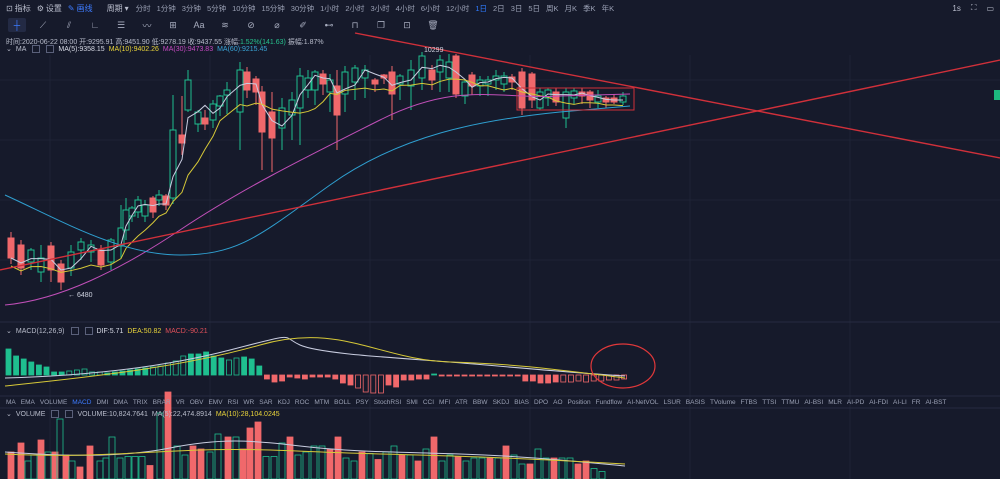 The height and width of the screenshot is (479, 1000). What do you see at coordinates (355, 24) in the screenshot?
I see `lock-icon: ⊓` at bounding box center [355, 24].